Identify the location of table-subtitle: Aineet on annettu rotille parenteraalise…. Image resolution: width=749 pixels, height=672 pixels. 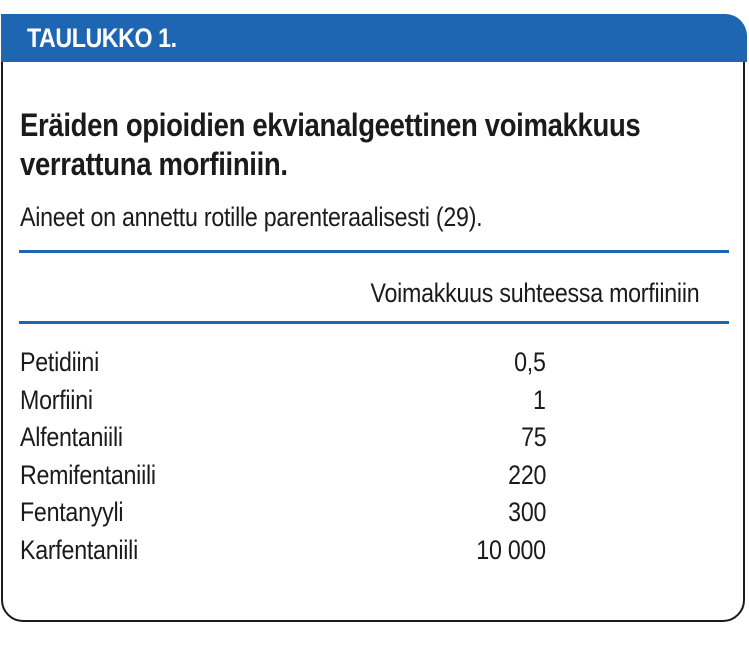
(251, 217).